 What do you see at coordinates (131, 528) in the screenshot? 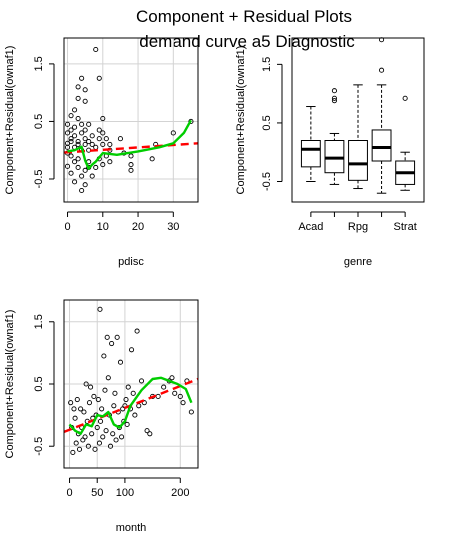
I see `x-axis-label: month` at bounding box center [131, 528].